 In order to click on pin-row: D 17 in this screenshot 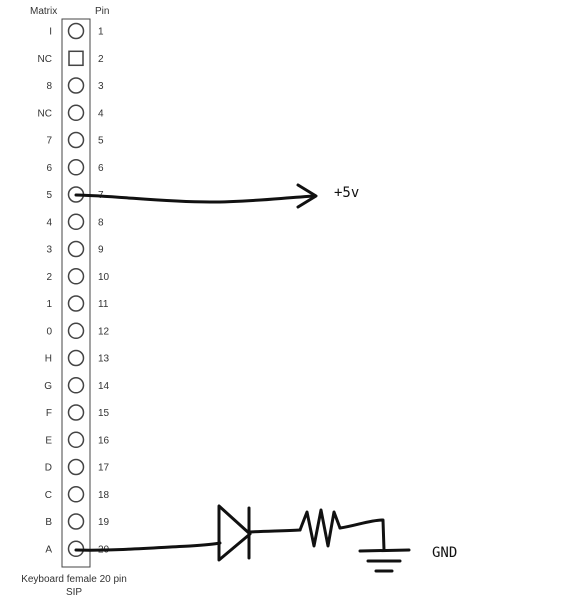, I will do `click(77, 467)`.